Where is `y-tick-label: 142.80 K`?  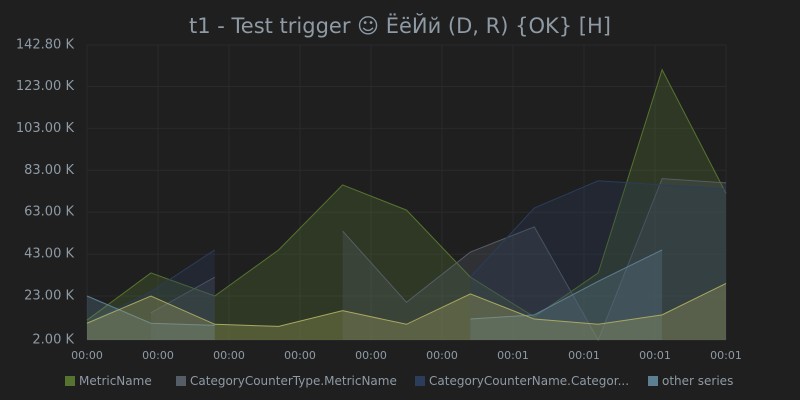 y-tick-label: 142.80 K is located at coordinates (45, 45).